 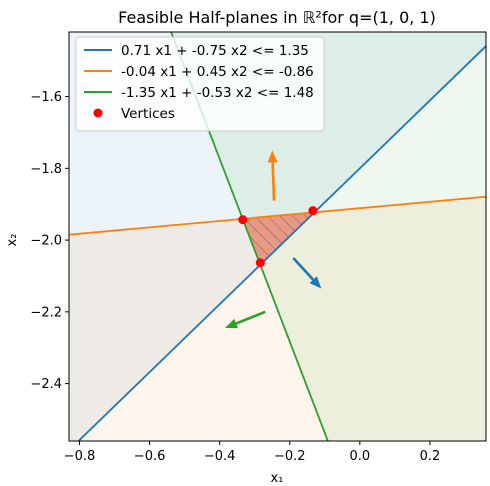 What do you see at coordinates (430, 456) in the screenshot?
I see `x-tick-label: 0.2` at bounding box center [430, 456].